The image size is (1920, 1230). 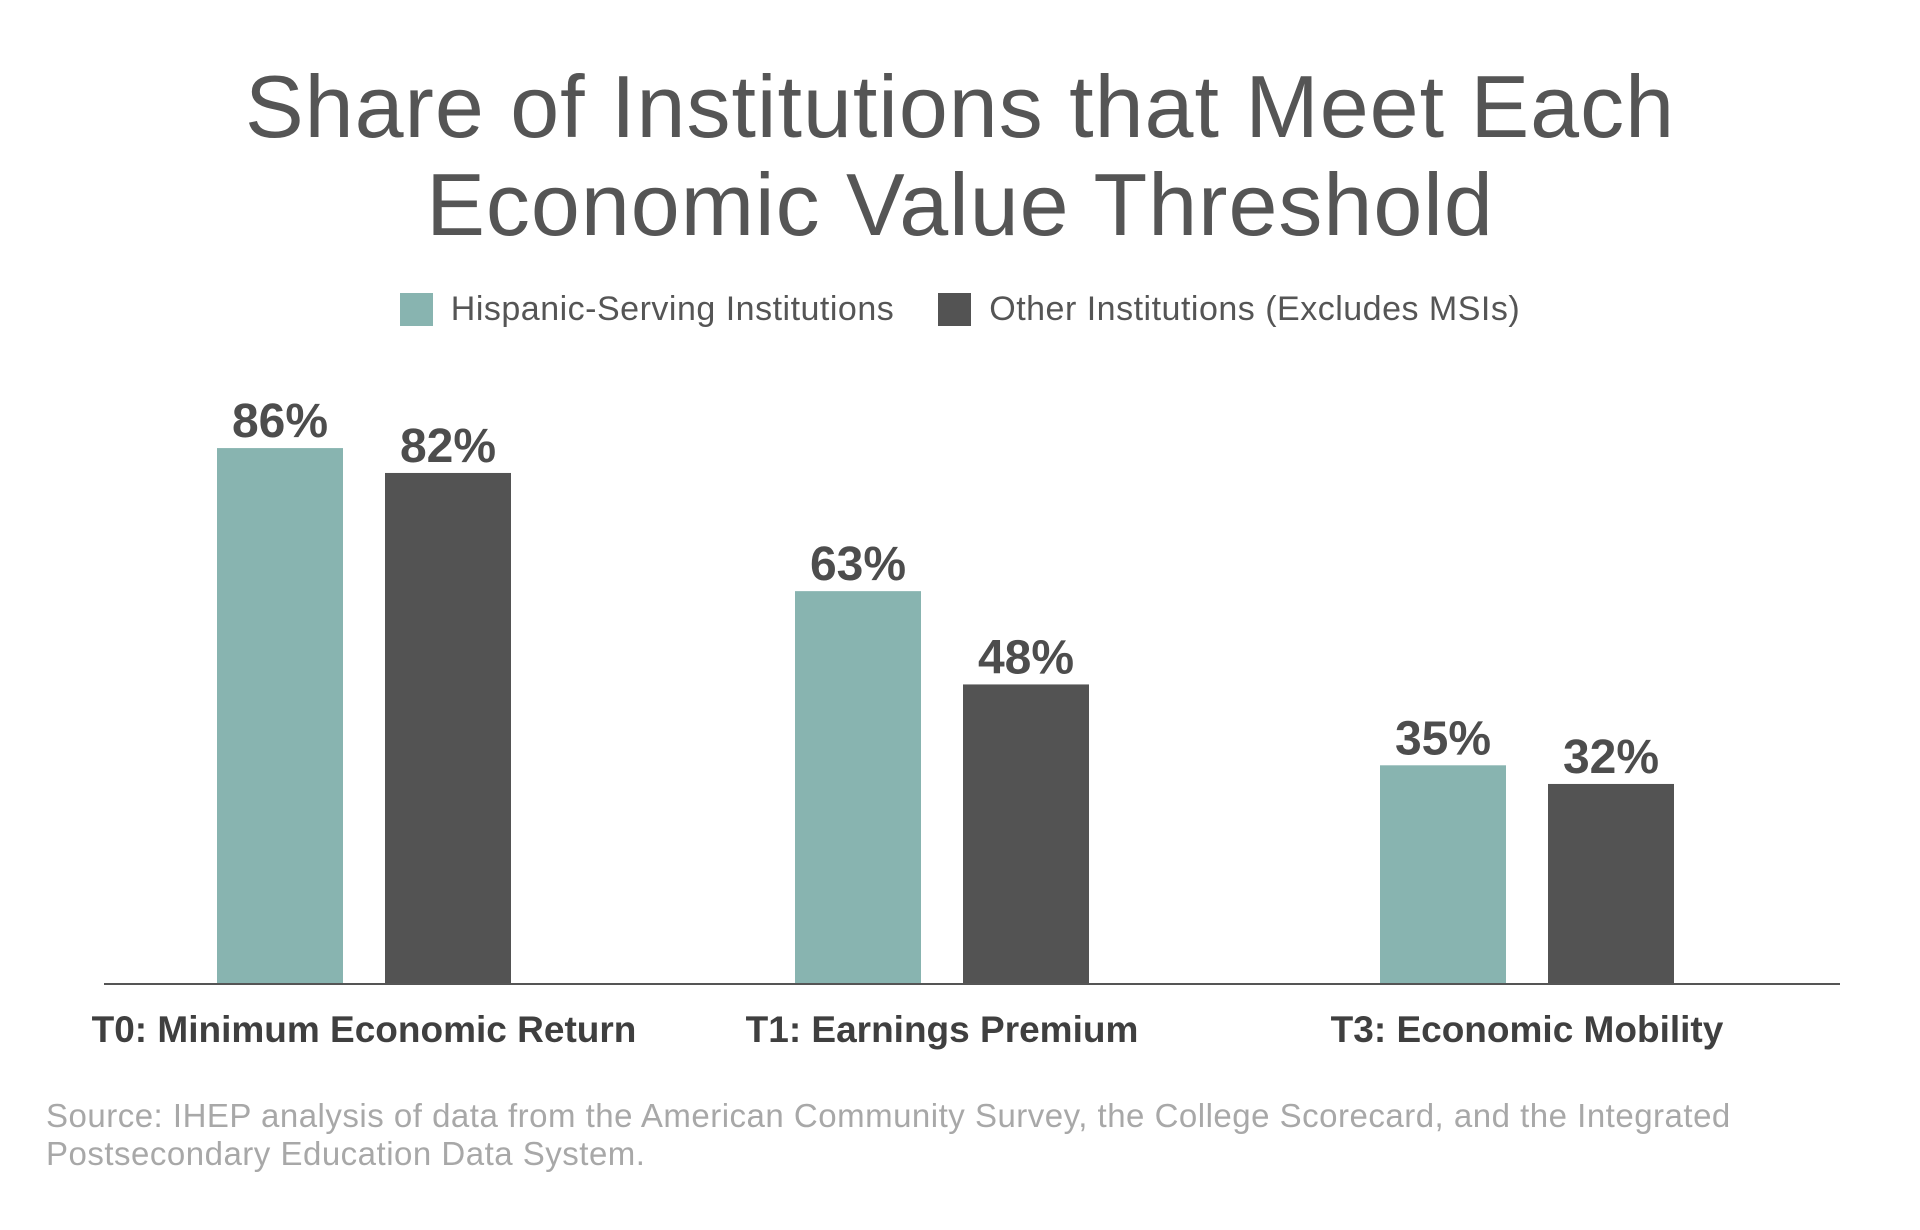 I want to click on legend-label-hsi: Hispanic-Serving Institutions, so click(x=672, y=309).